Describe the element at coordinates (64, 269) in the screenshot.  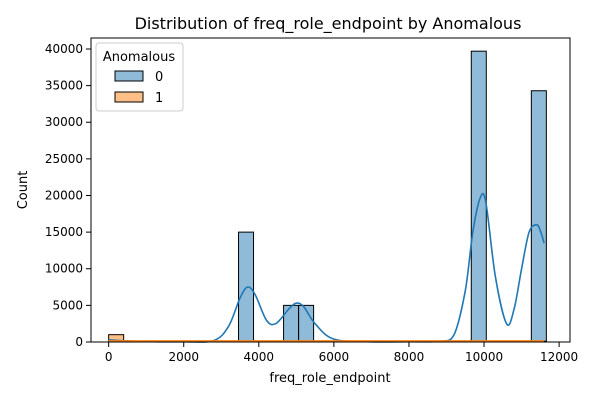
I see `y-tick-label: 10000` at that location.